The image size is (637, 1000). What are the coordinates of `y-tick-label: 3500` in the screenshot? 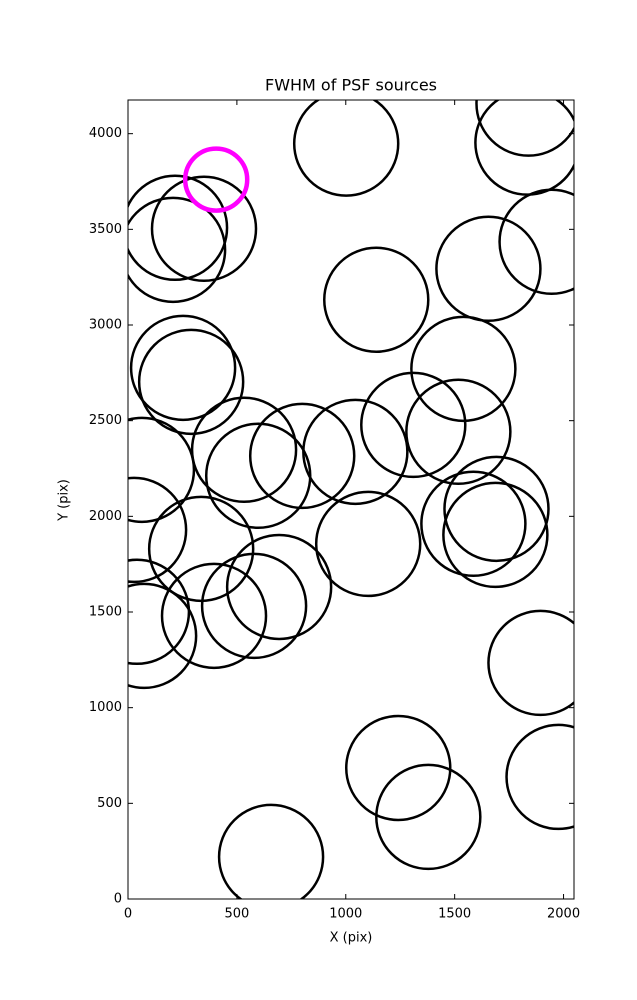 It's located at (105, 229).